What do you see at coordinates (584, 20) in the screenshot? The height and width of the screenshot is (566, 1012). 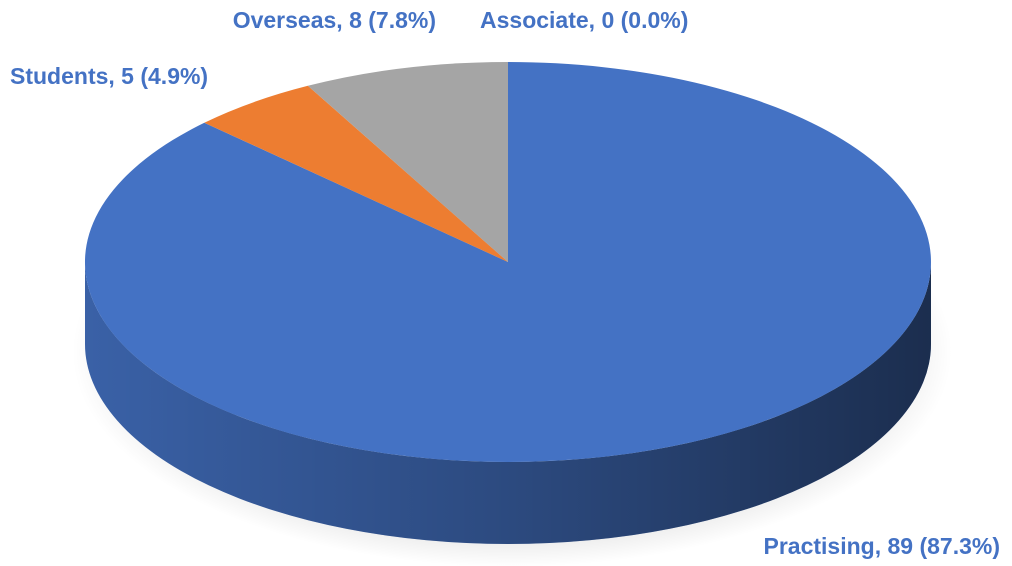 I see `data-label: Associate, 0 (0.0%)` at bounding box center [584, 20].